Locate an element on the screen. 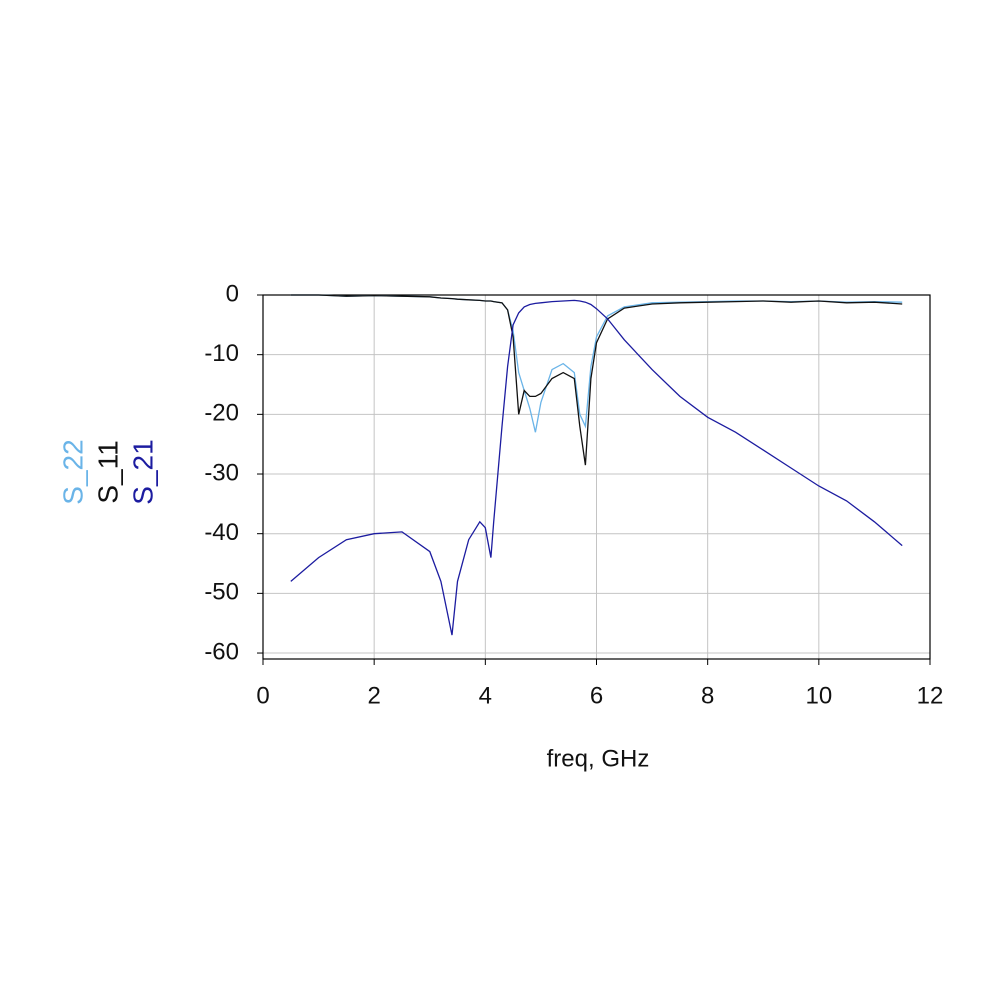 This screenshot has width=1001, height=1006. x-tick-label: 8 is located at coordinates (707, 695).